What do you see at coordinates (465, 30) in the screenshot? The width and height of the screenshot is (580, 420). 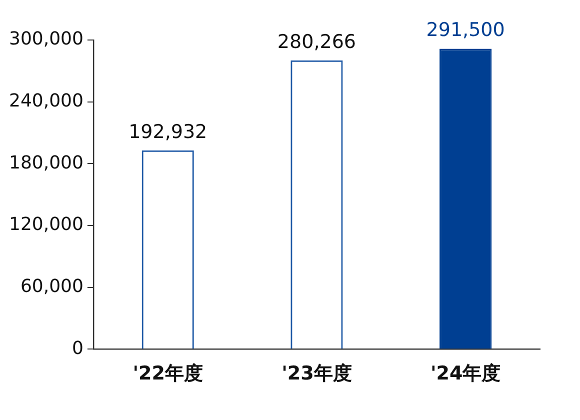 I see `data-label: 291,500` at bounding box center [465, 30].